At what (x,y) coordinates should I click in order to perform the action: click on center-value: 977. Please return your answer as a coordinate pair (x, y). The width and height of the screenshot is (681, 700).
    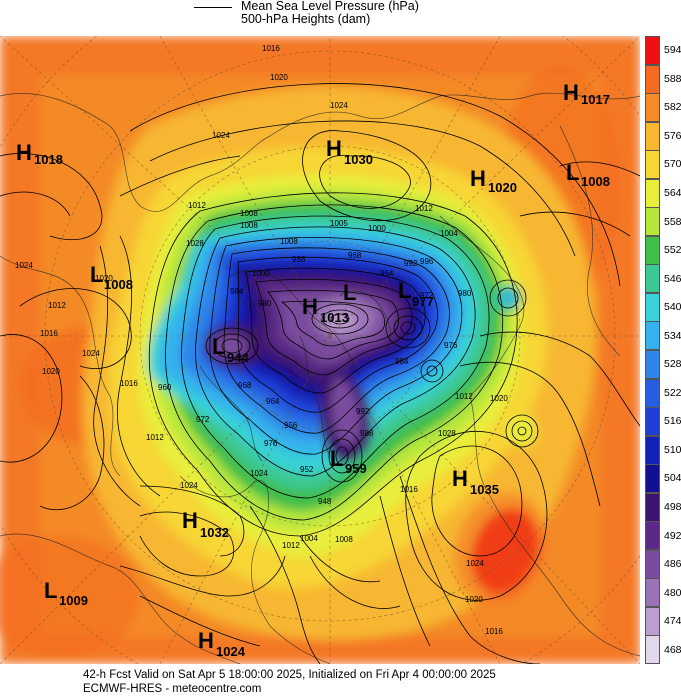
    Looking at the image, I should click on (423, 301).